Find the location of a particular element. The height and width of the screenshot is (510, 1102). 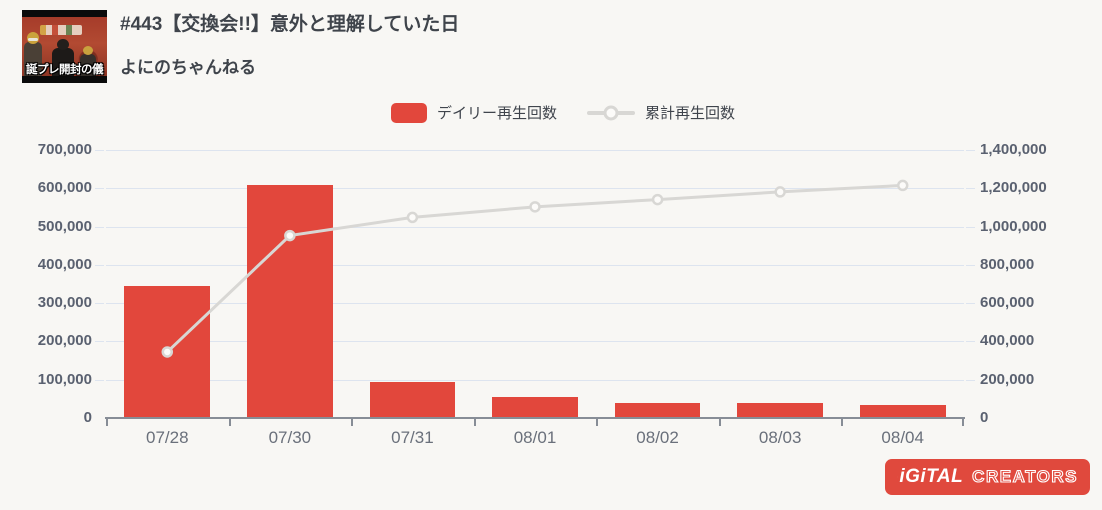

thumbnail-banner is located at coordinates (61, 30).